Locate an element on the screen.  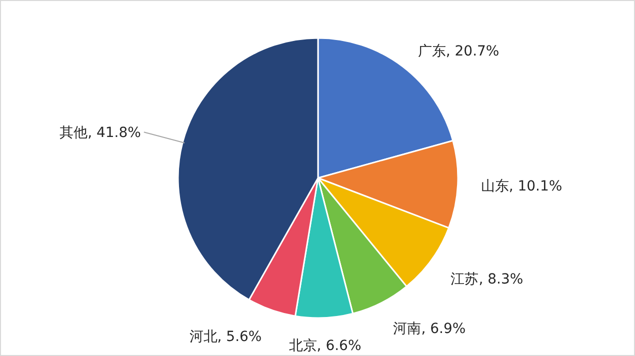
slice-label: 河南 is located at coordinates (407, 328).